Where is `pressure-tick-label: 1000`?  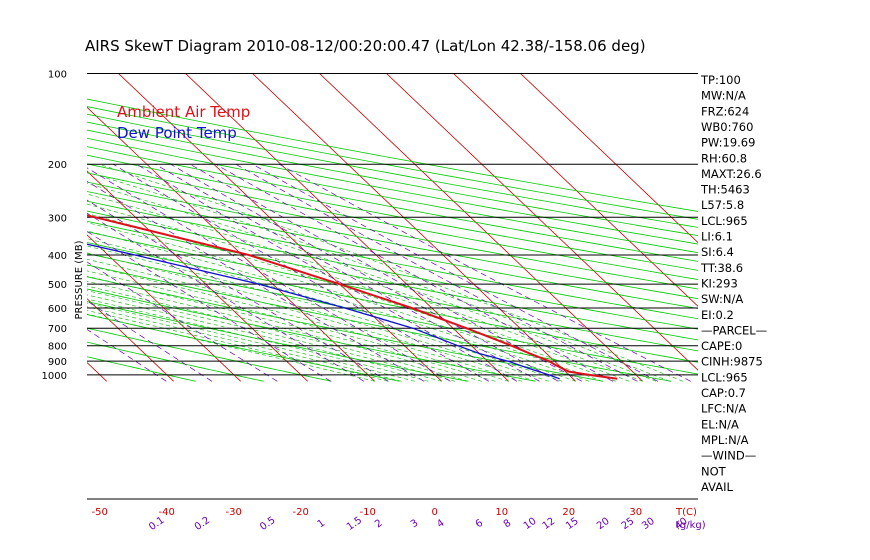 pressure-tick-label: 1000 is located at coordinates (54, 376).